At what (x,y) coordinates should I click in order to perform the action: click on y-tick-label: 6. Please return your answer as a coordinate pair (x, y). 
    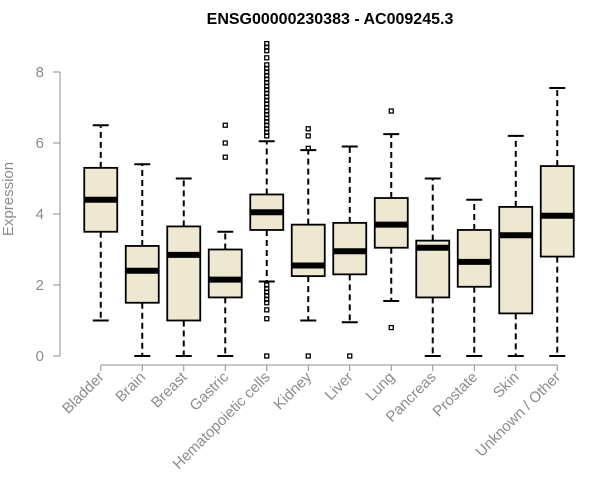
    Looking at the image, I should click on (40, 143).